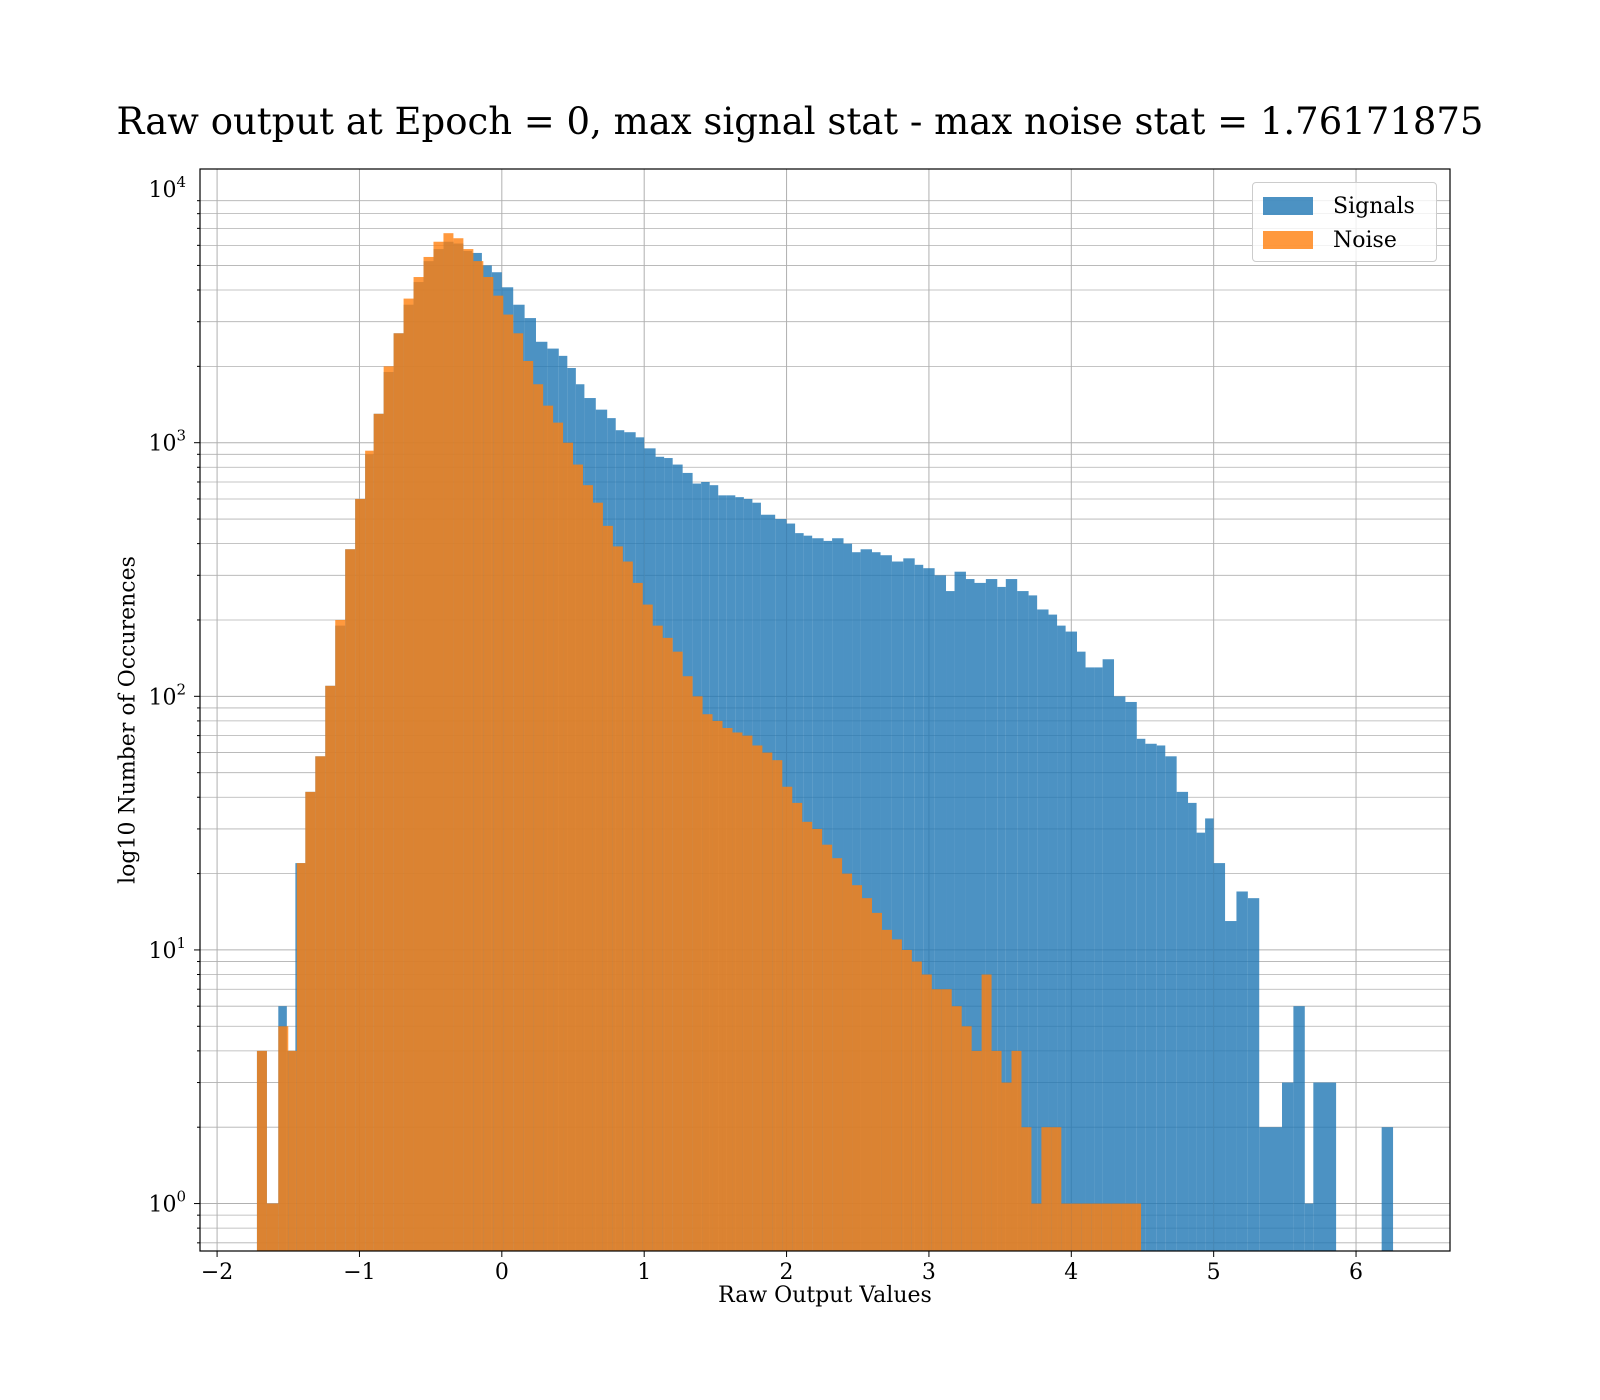 Image resolution: width=1600 pixels, height=1400 pixels. What do you see at coordinates (167, 949) in the screenshot?
I see `y-tick-label: 10¹` at bounding box center [167, 949].